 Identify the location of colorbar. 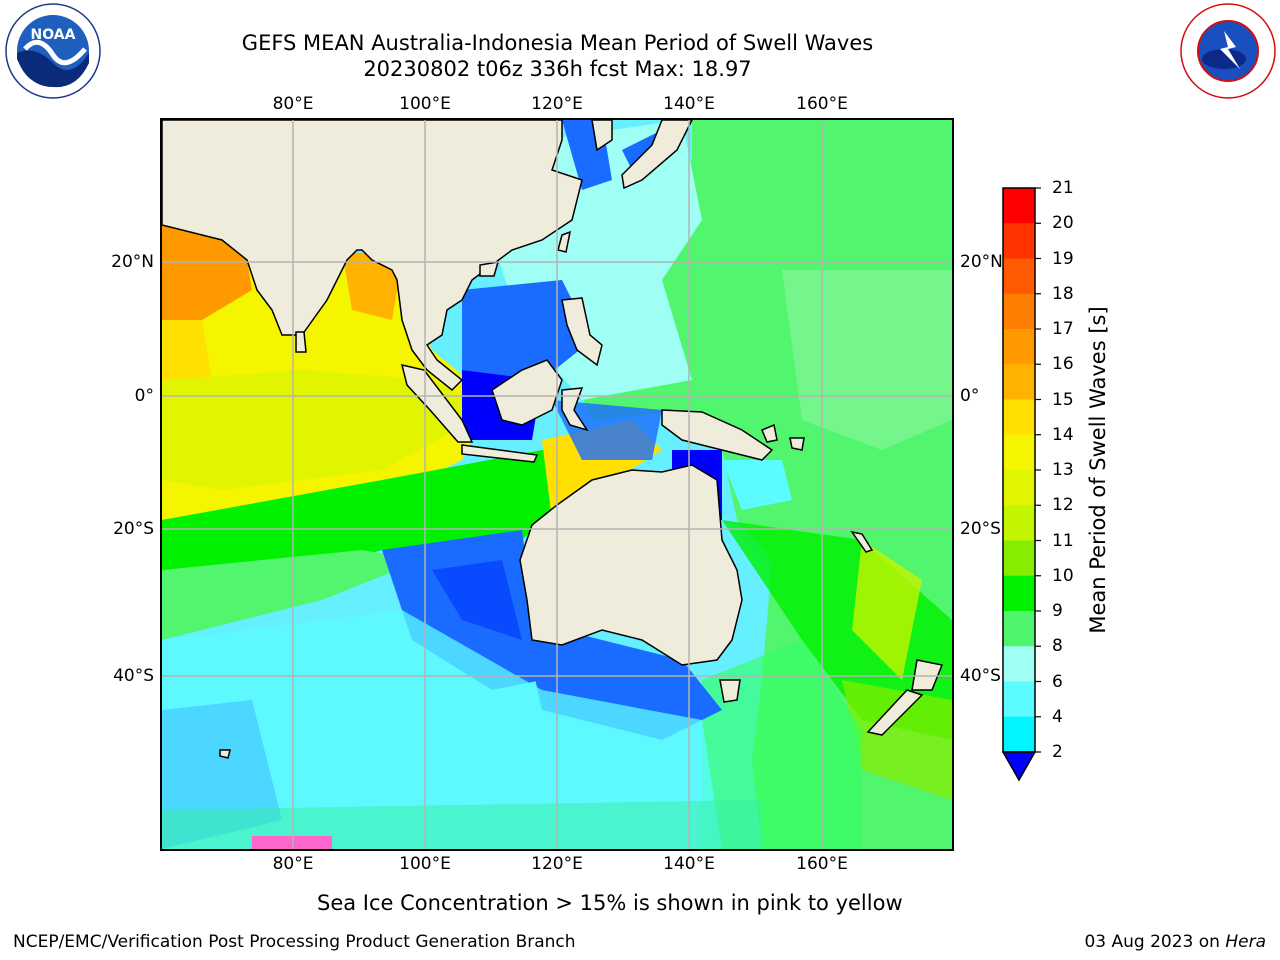
(1021, 485).